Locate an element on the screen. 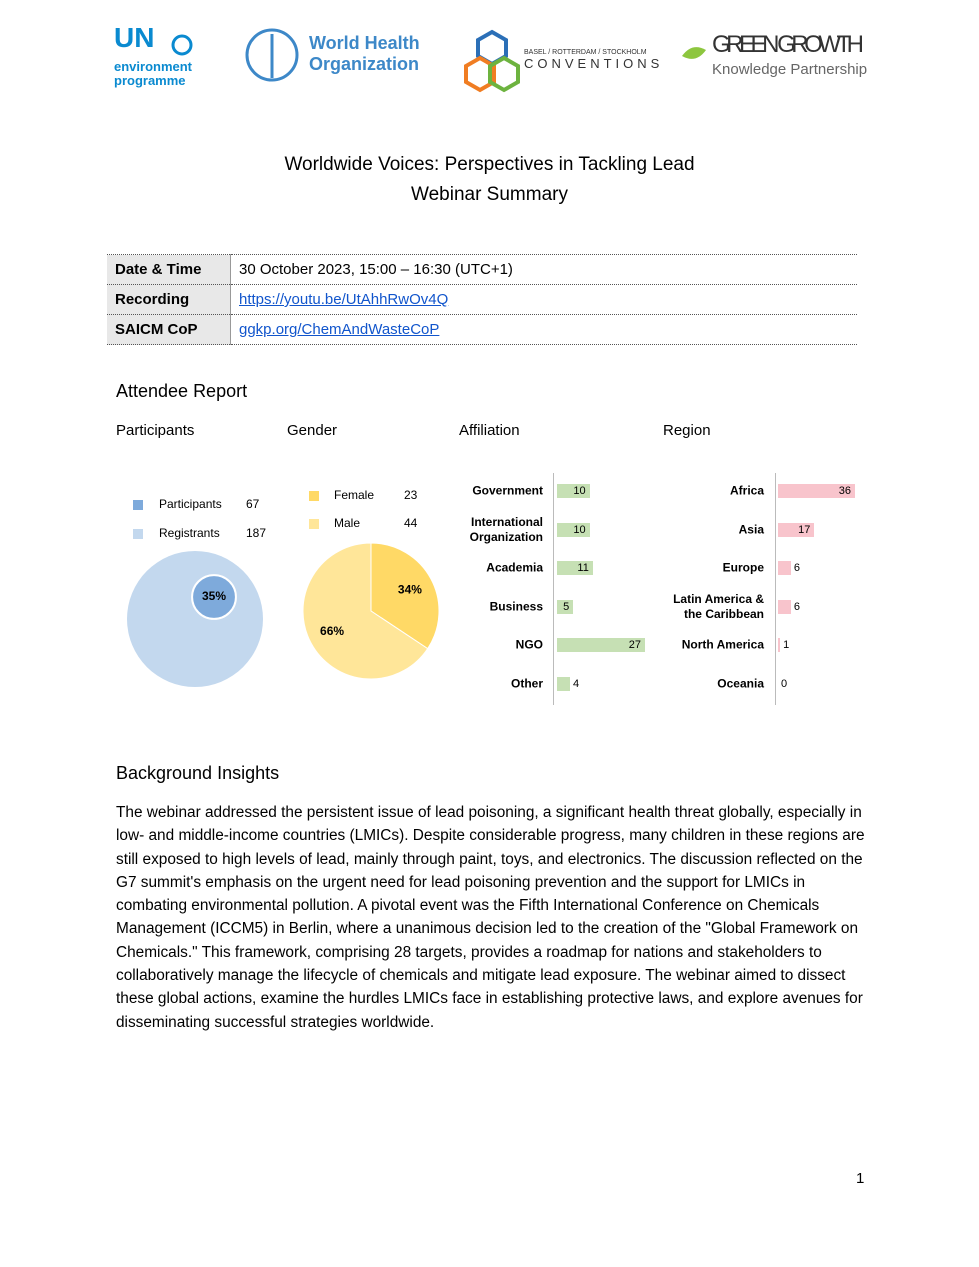 Image resolution: width=979 pixels, height=1267 pixels. who-emblem is located at coordinates (272, 55).